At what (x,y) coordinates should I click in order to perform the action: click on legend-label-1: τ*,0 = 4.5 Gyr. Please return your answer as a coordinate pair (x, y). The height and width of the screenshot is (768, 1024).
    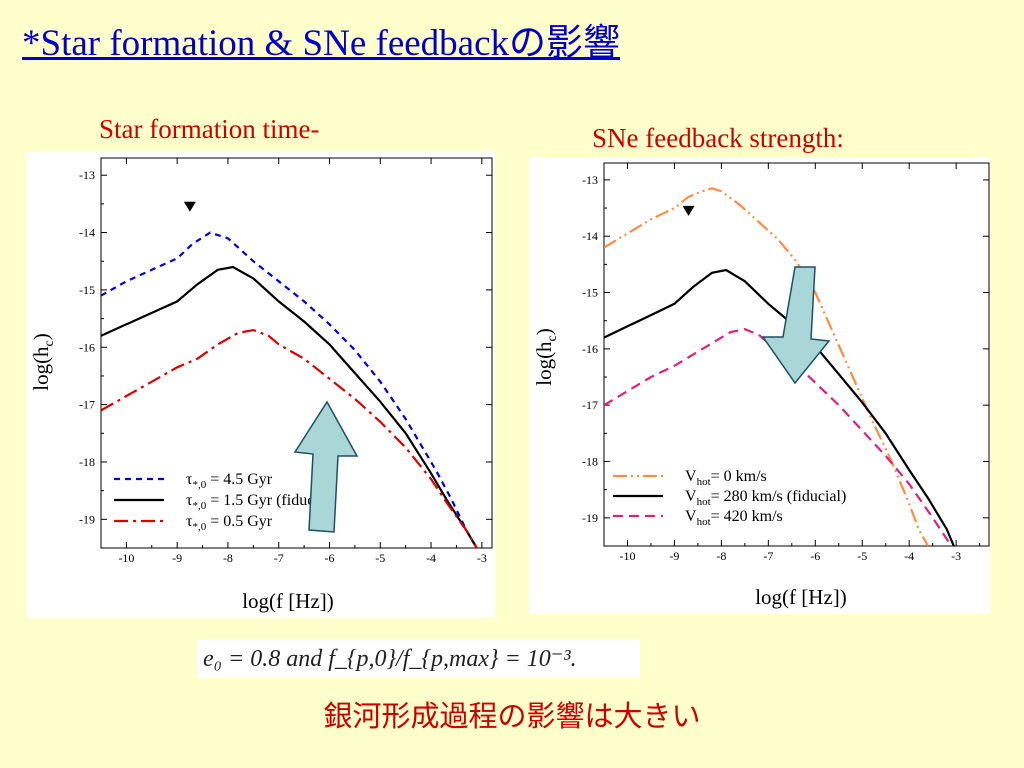
    Looking at the image, I should click on (229, 481).